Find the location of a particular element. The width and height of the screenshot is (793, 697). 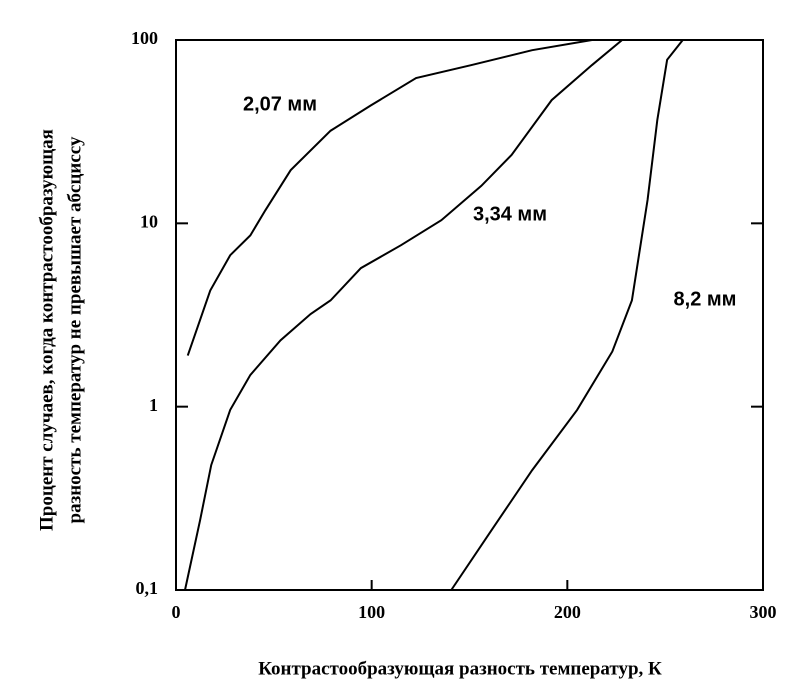

curve-label: 2,07 мм is located at coordinates (280, 104).